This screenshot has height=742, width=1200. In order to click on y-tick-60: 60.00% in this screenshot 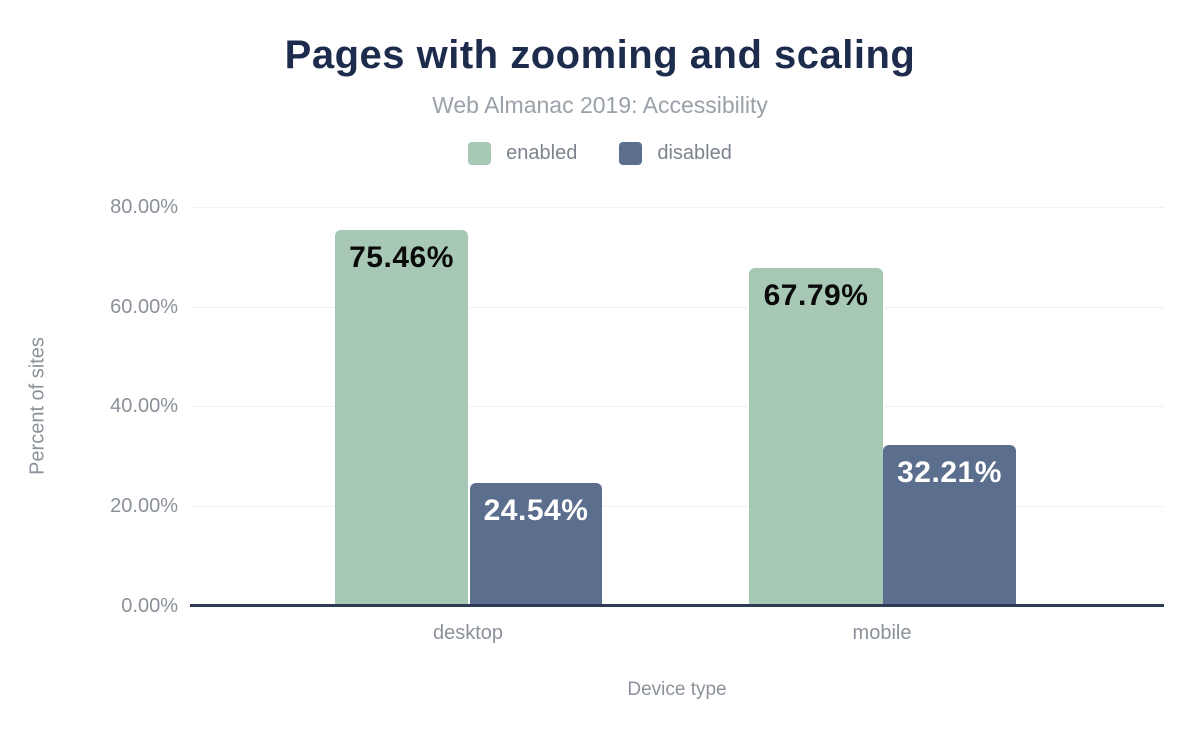, I will do `click(144, 307)`.